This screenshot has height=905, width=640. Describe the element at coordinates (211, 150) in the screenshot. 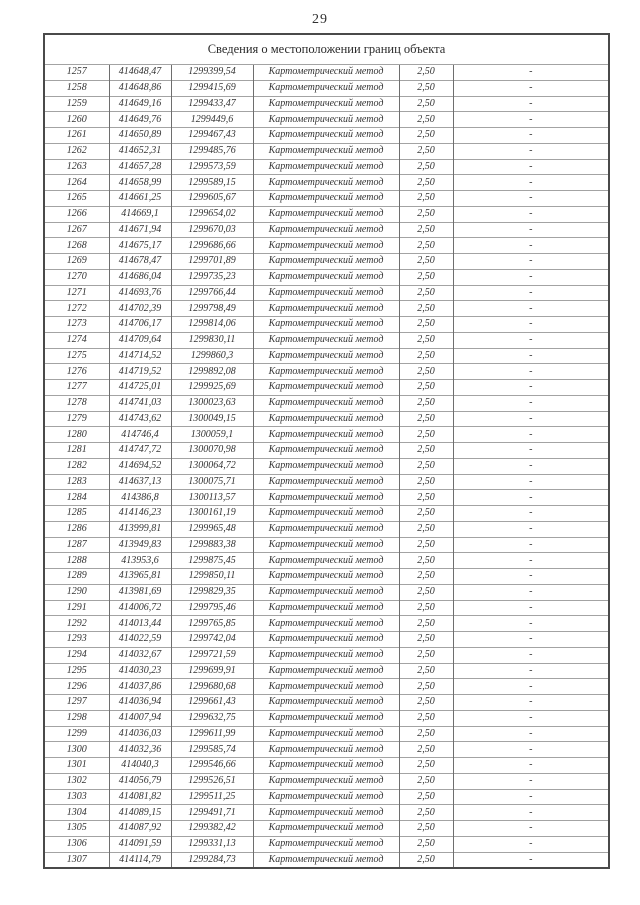

I see `y-coordinate-cell: 1299485,76` at that location.